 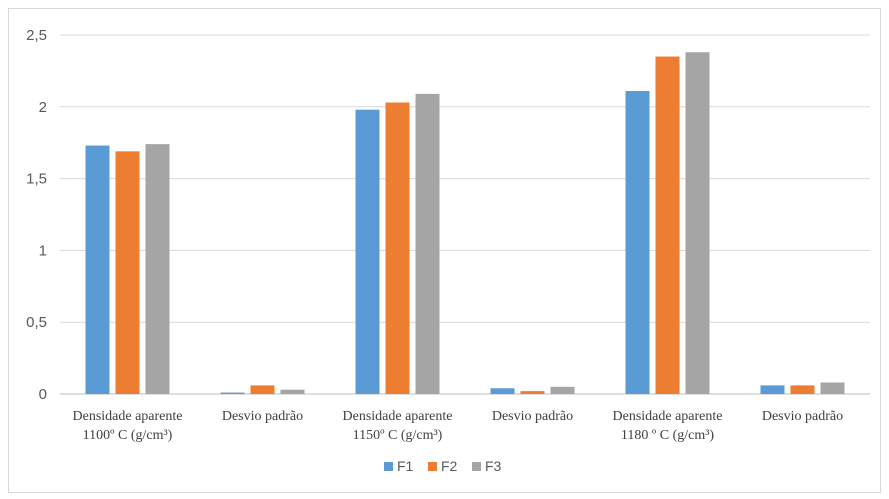 What do you see at coordinates (43, 107) in the screenshot?
I see `y-tick-label: 2` at bounding box center [43, 107].